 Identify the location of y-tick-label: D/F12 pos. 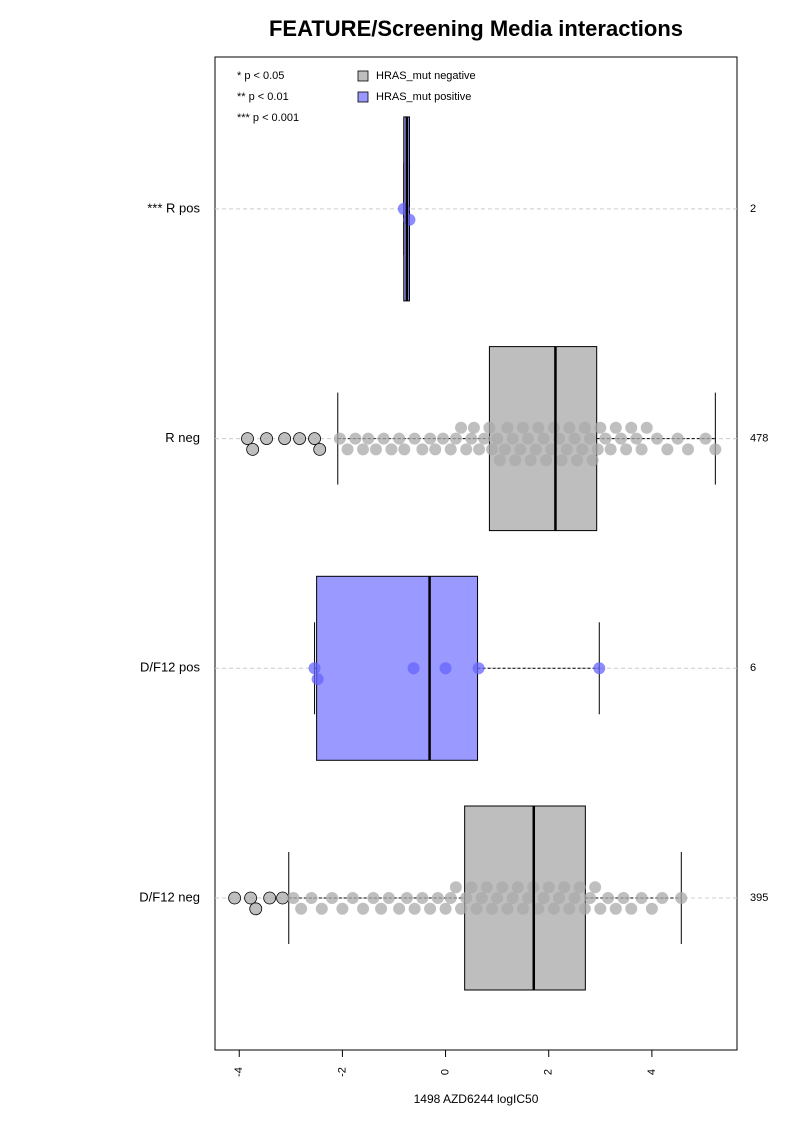
(170, 667).